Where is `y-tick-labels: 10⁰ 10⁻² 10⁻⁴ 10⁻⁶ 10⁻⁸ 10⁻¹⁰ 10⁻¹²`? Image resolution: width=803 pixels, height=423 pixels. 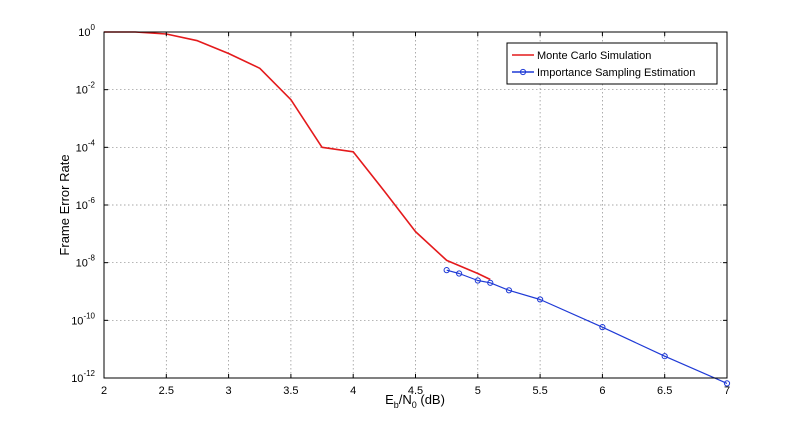 y-tick-labels: 10⁰ 10⁻² 10⁻⁴ 10⁻⁶ 10⁻⁸ 10⁻¹⁰ 10⁻¹² is located at coordinates (83, 204).